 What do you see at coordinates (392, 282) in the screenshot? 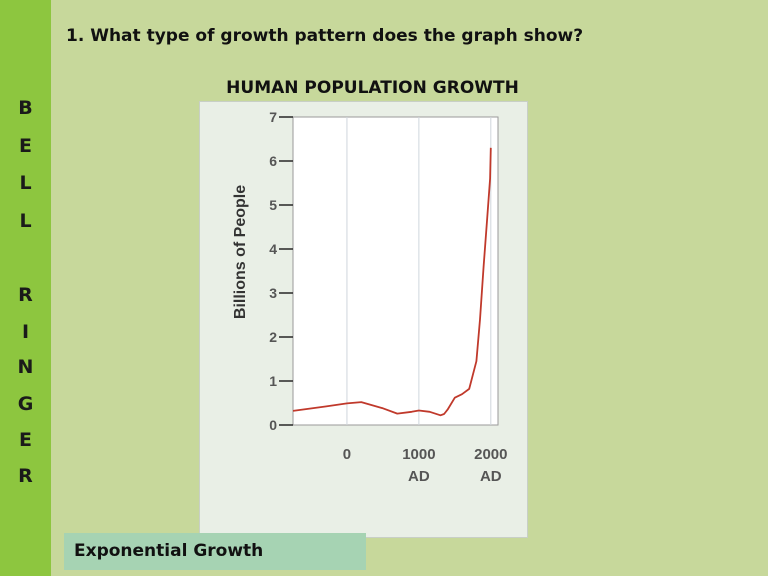
I see `population-line` at bounding box center [392, 282].